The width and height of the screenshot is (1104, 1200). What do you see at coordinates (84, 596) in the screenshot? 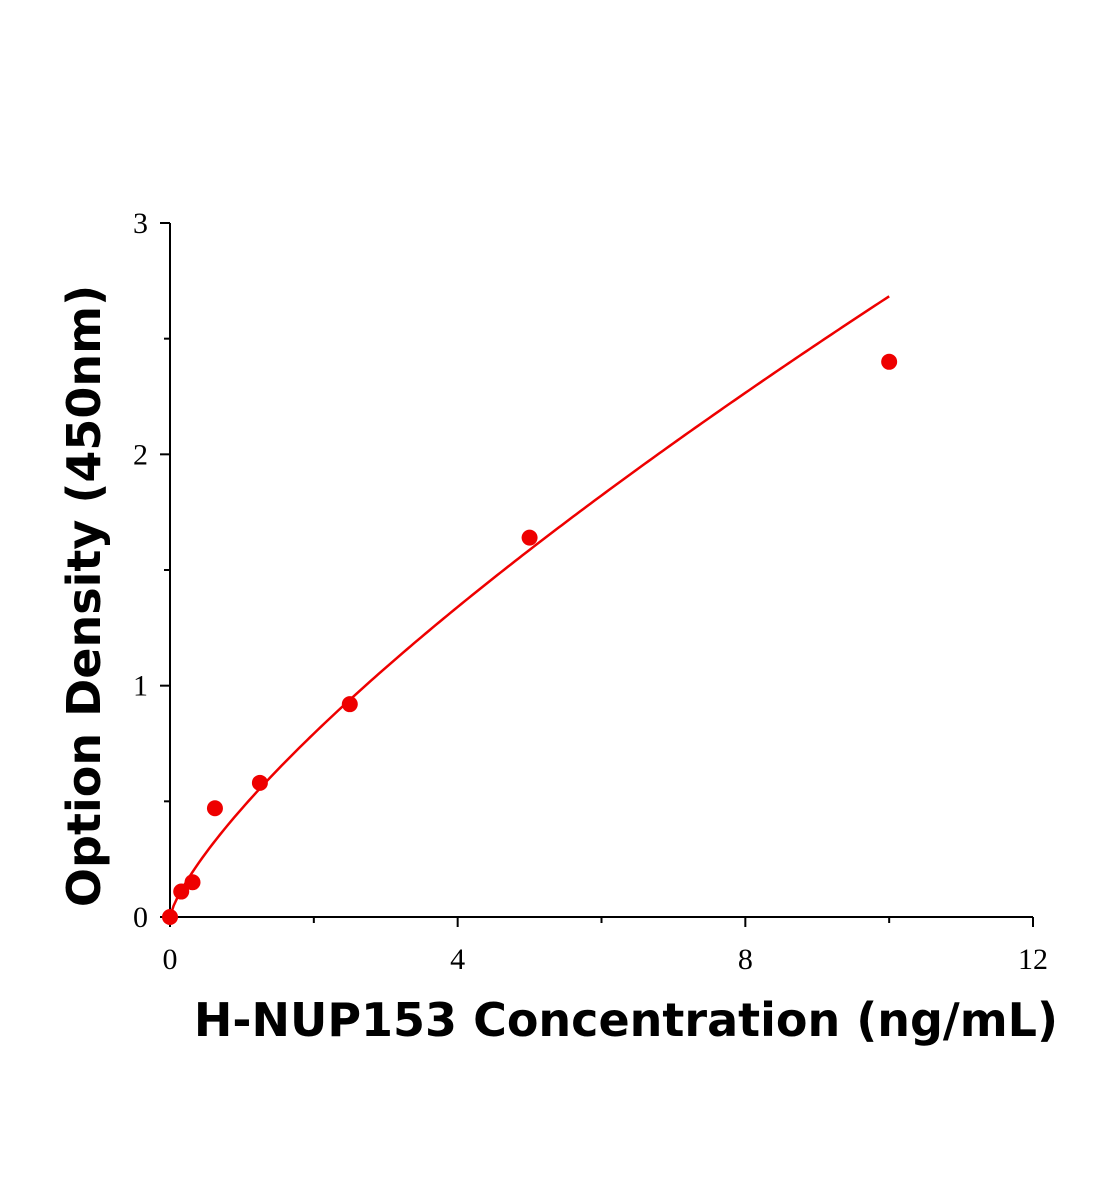
I see `y-axis-title: Option Density (450nm)` at bounding box center [84, 596].